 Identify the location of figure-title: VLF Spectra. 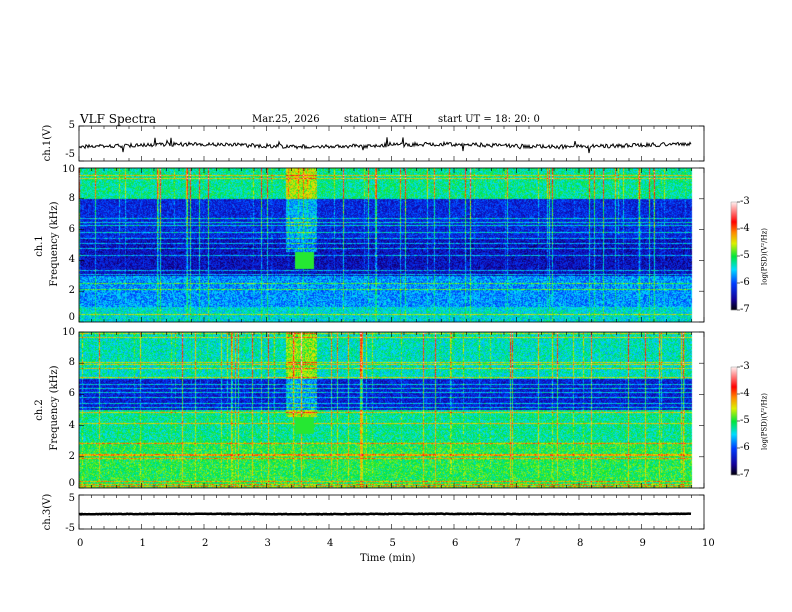
(118, 119).